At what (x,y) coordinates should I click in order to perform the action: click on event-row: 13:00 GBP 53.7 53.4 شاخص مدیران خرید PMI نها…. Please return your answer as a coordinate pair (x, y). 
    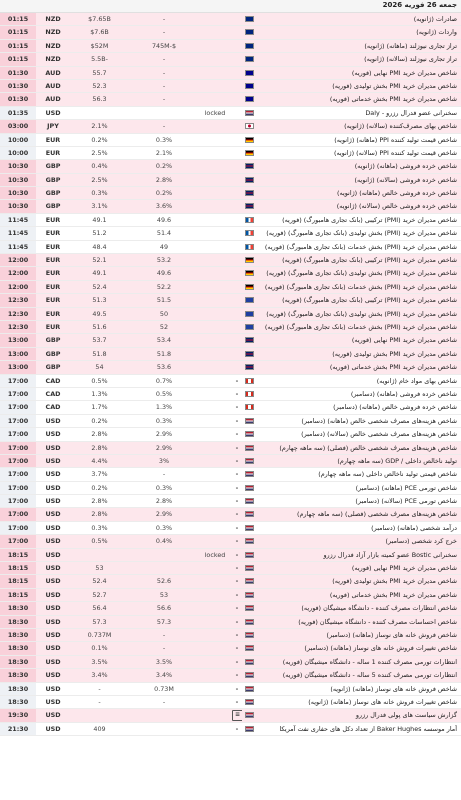
    Looking at the image, I should click on (230, 341).